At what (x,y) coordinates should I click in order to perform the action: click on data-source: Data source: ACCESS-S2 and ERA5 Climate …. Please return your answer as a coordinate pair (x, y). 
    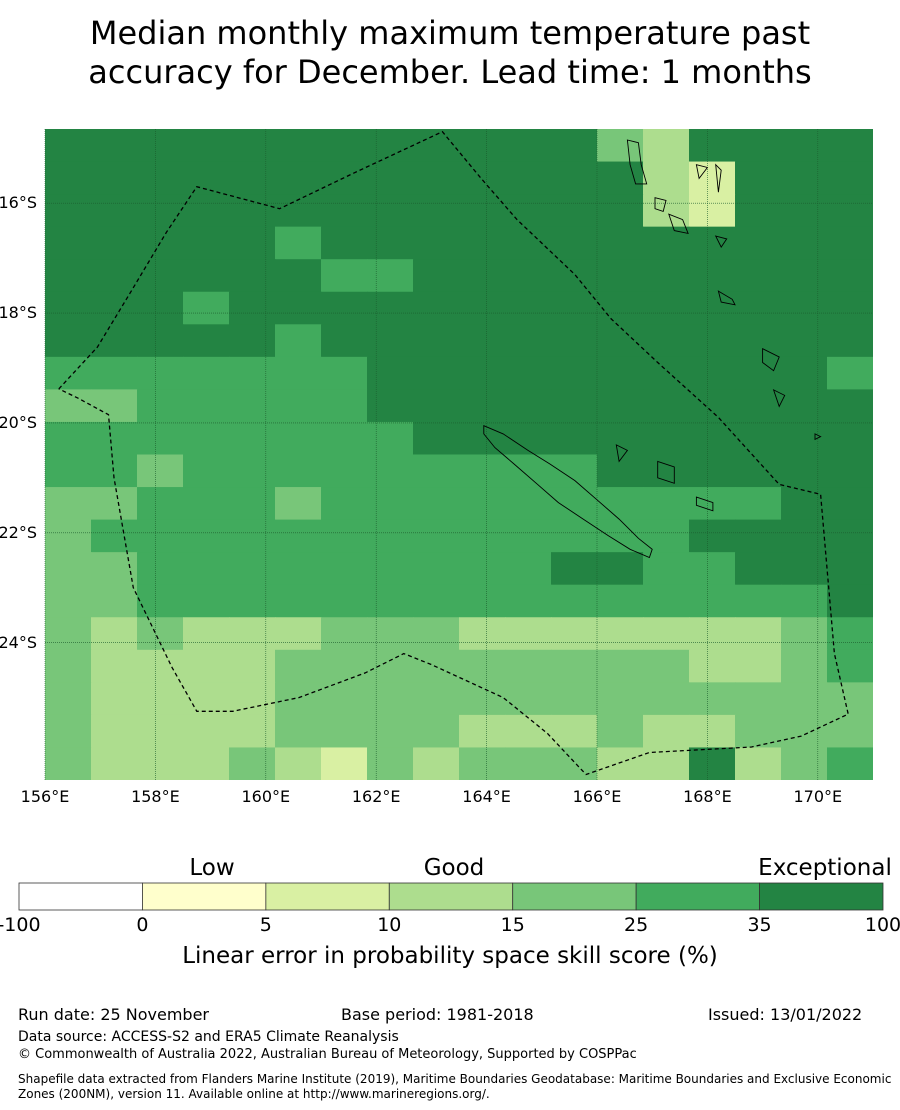
    Looking at the image, I should click on (208, 1037).